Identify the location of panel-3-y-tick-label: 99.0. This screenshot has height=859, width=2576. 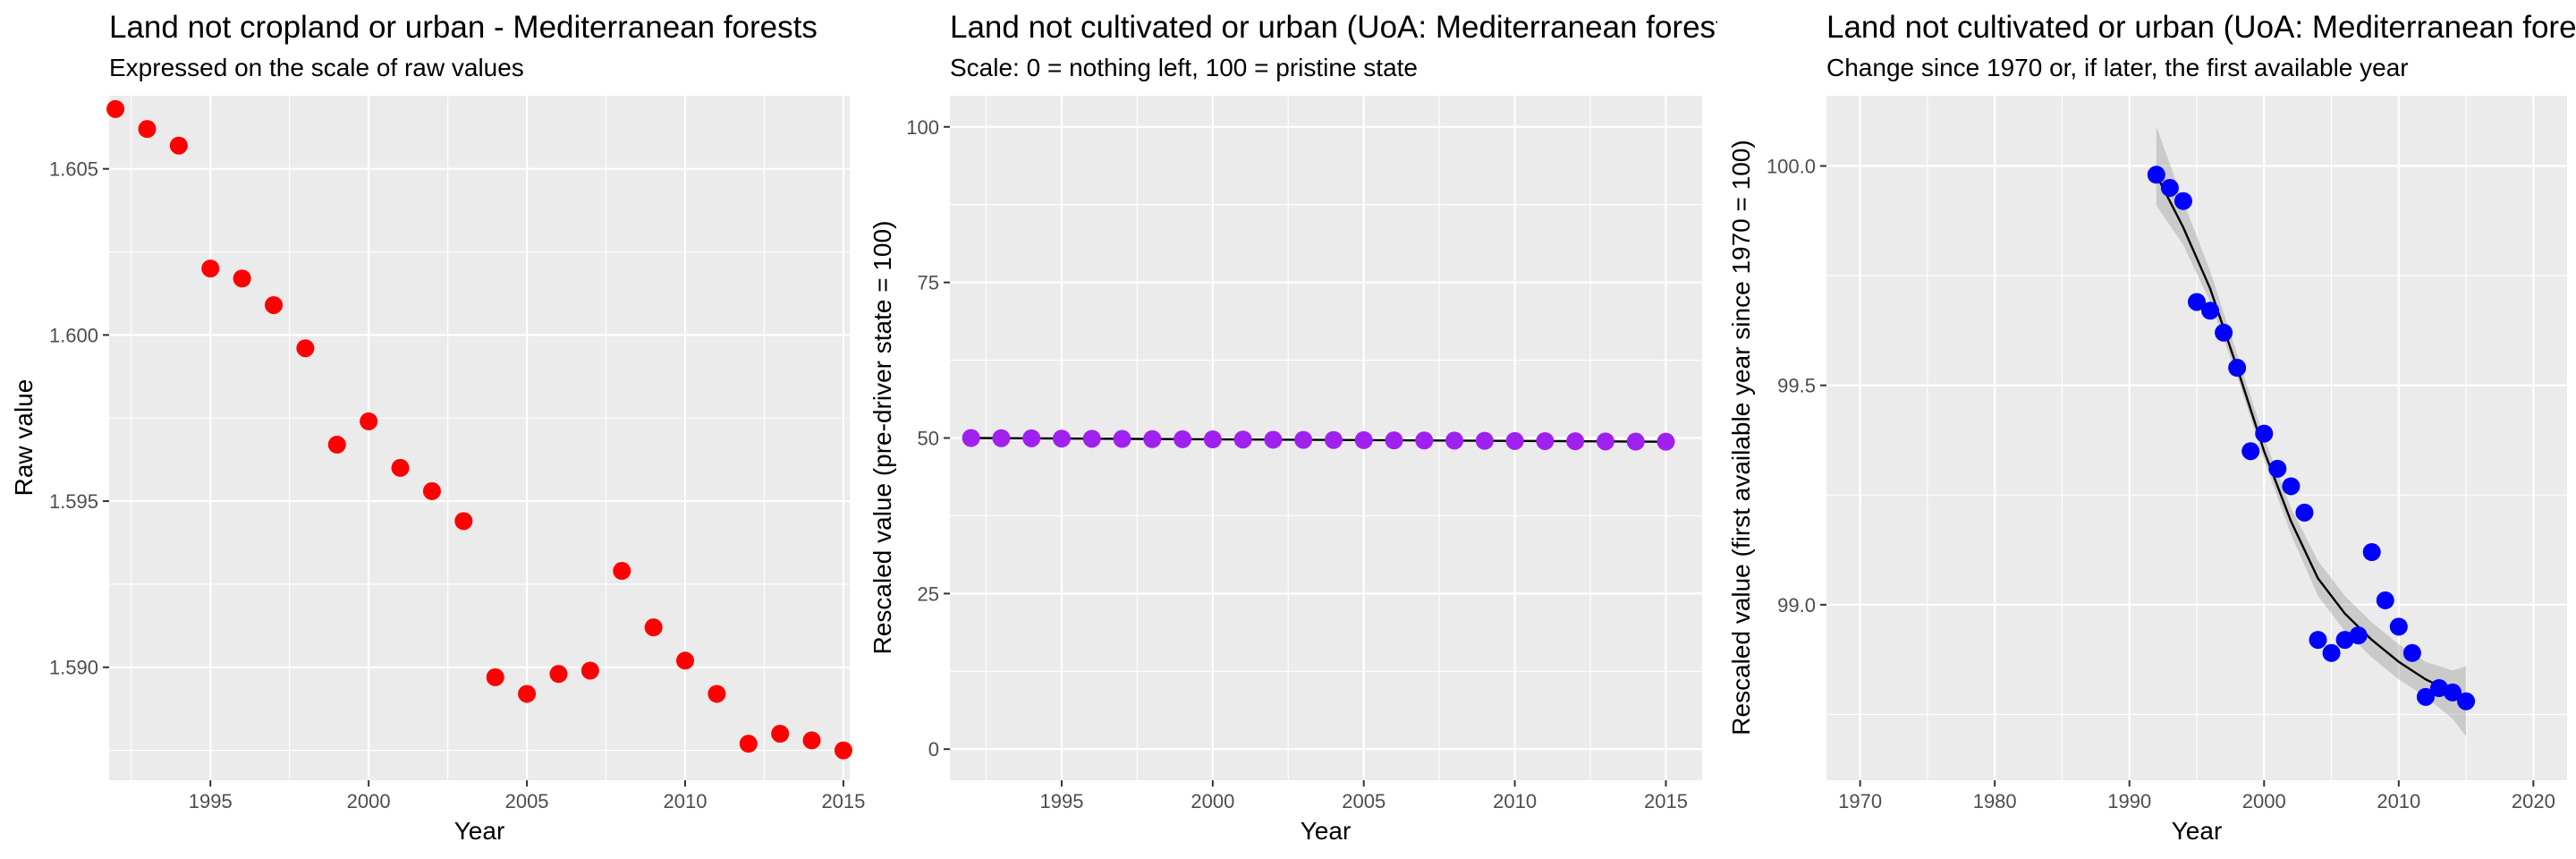
(1796, 605).